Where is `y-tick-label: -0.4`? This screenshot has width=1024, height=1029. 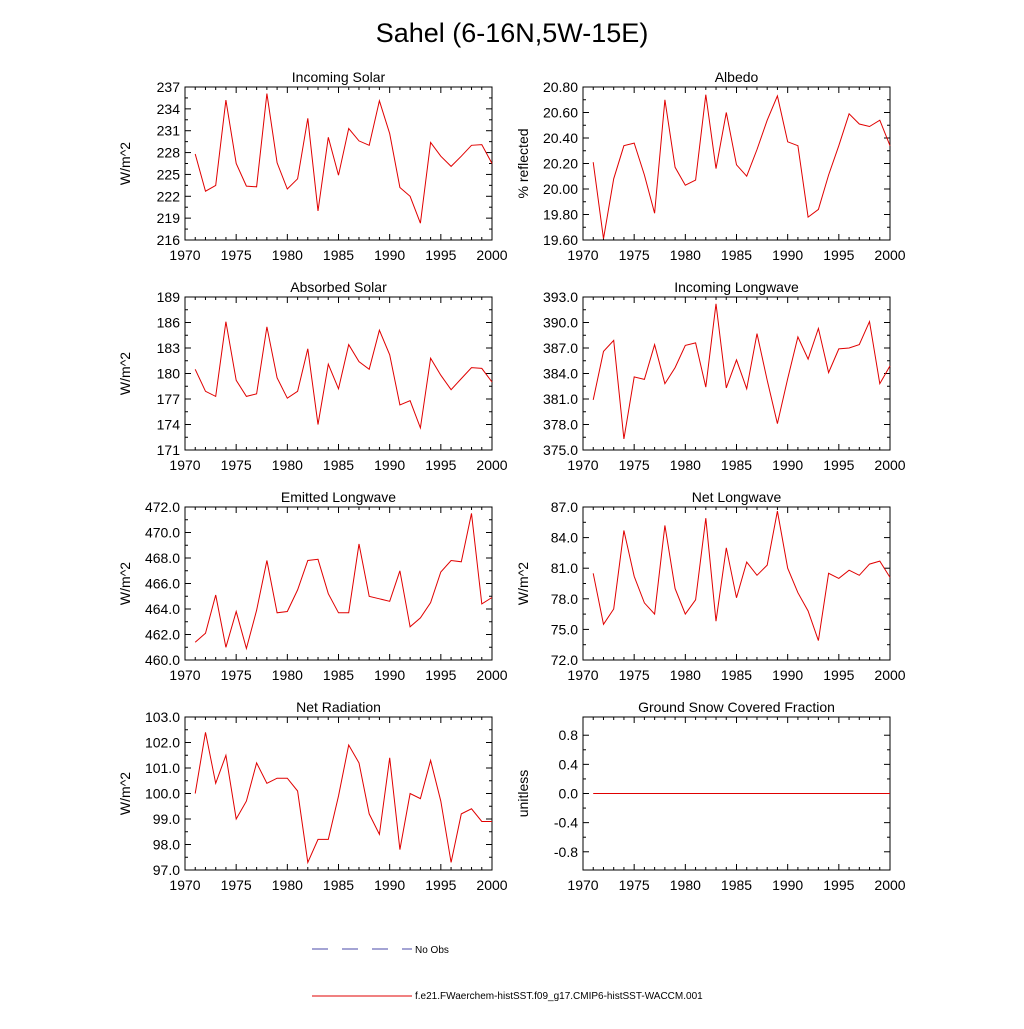 y-tick-label: -0.4 is located at coordinates (566, 823).